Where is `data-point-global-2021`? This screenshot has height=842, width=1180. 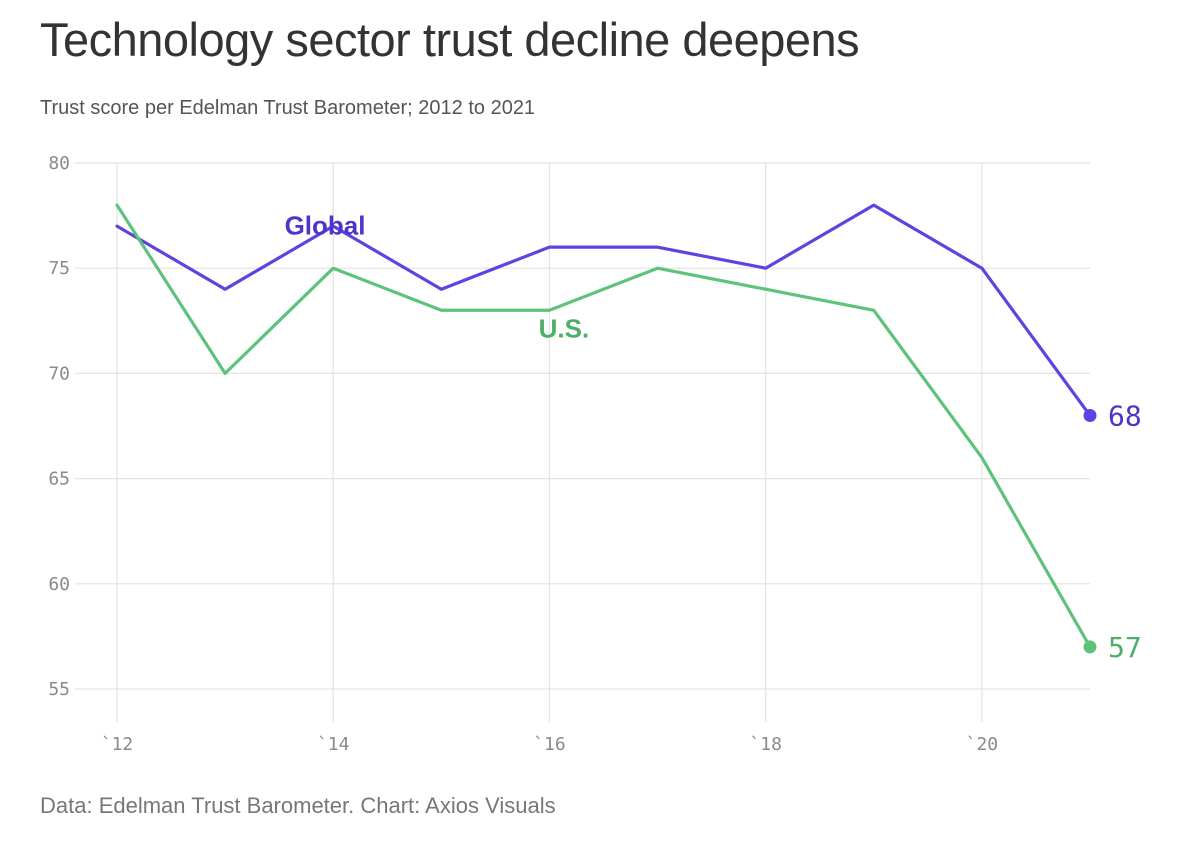
data-point-global-2021 is located at coordinates (1090, 415).